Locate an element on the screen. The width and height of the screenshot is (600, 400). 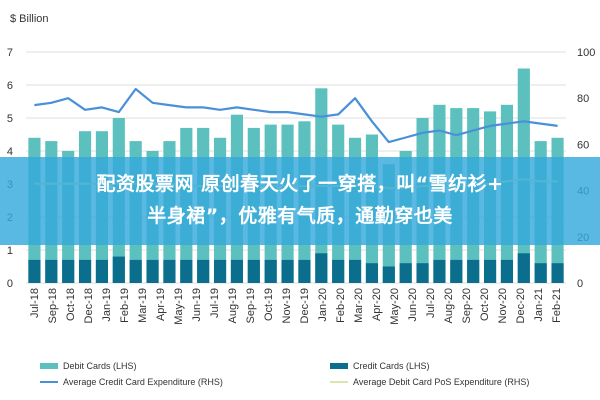
left-tick-label: 6 is located at coordinates (10, 86).